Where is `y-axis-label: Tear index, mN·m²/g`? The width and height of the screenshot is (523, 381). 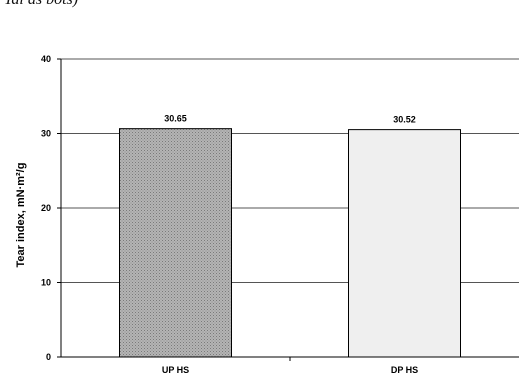
y-axis-label: Tear index, mN·m²/g is located at coordinates (21, 215).